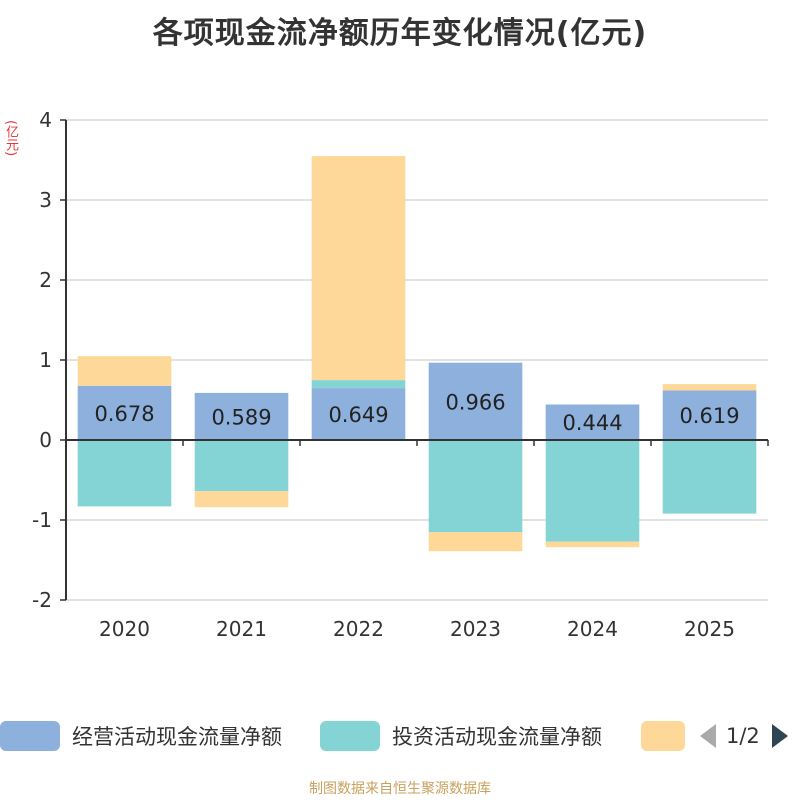 The width and height of the screenshot is (800, 800). What do you see at coordinates (177, 737) in the screenshot?
I see `legend-label-operating: 经营活动现金流量净额` at bounding box center [177, 737].